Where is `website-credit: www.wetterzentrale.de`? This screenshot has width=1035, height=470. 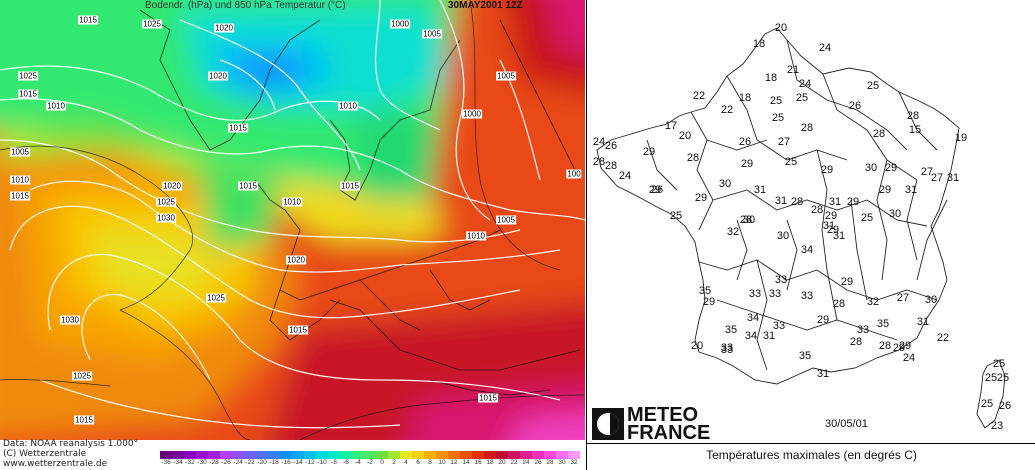 website-credit: www.wetterzentrale.de is located at coordinates (55, 464).